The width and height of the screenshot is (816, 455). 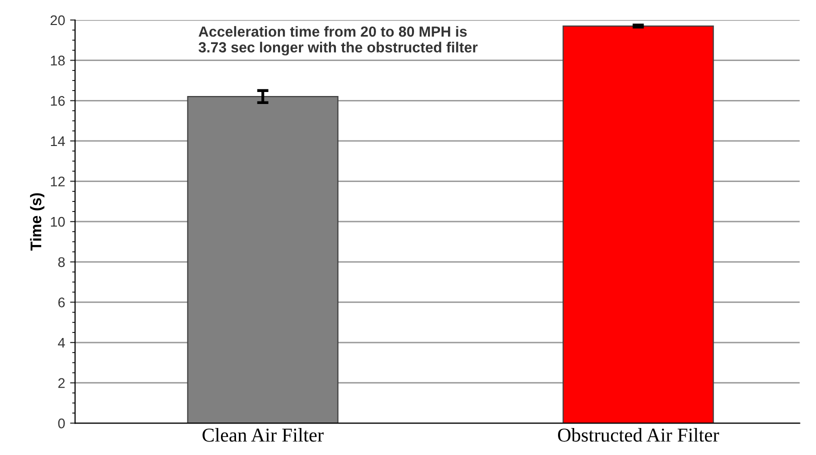 I want to click on x-tick-label: Clean Air Filter, so click(x=263, y=435).